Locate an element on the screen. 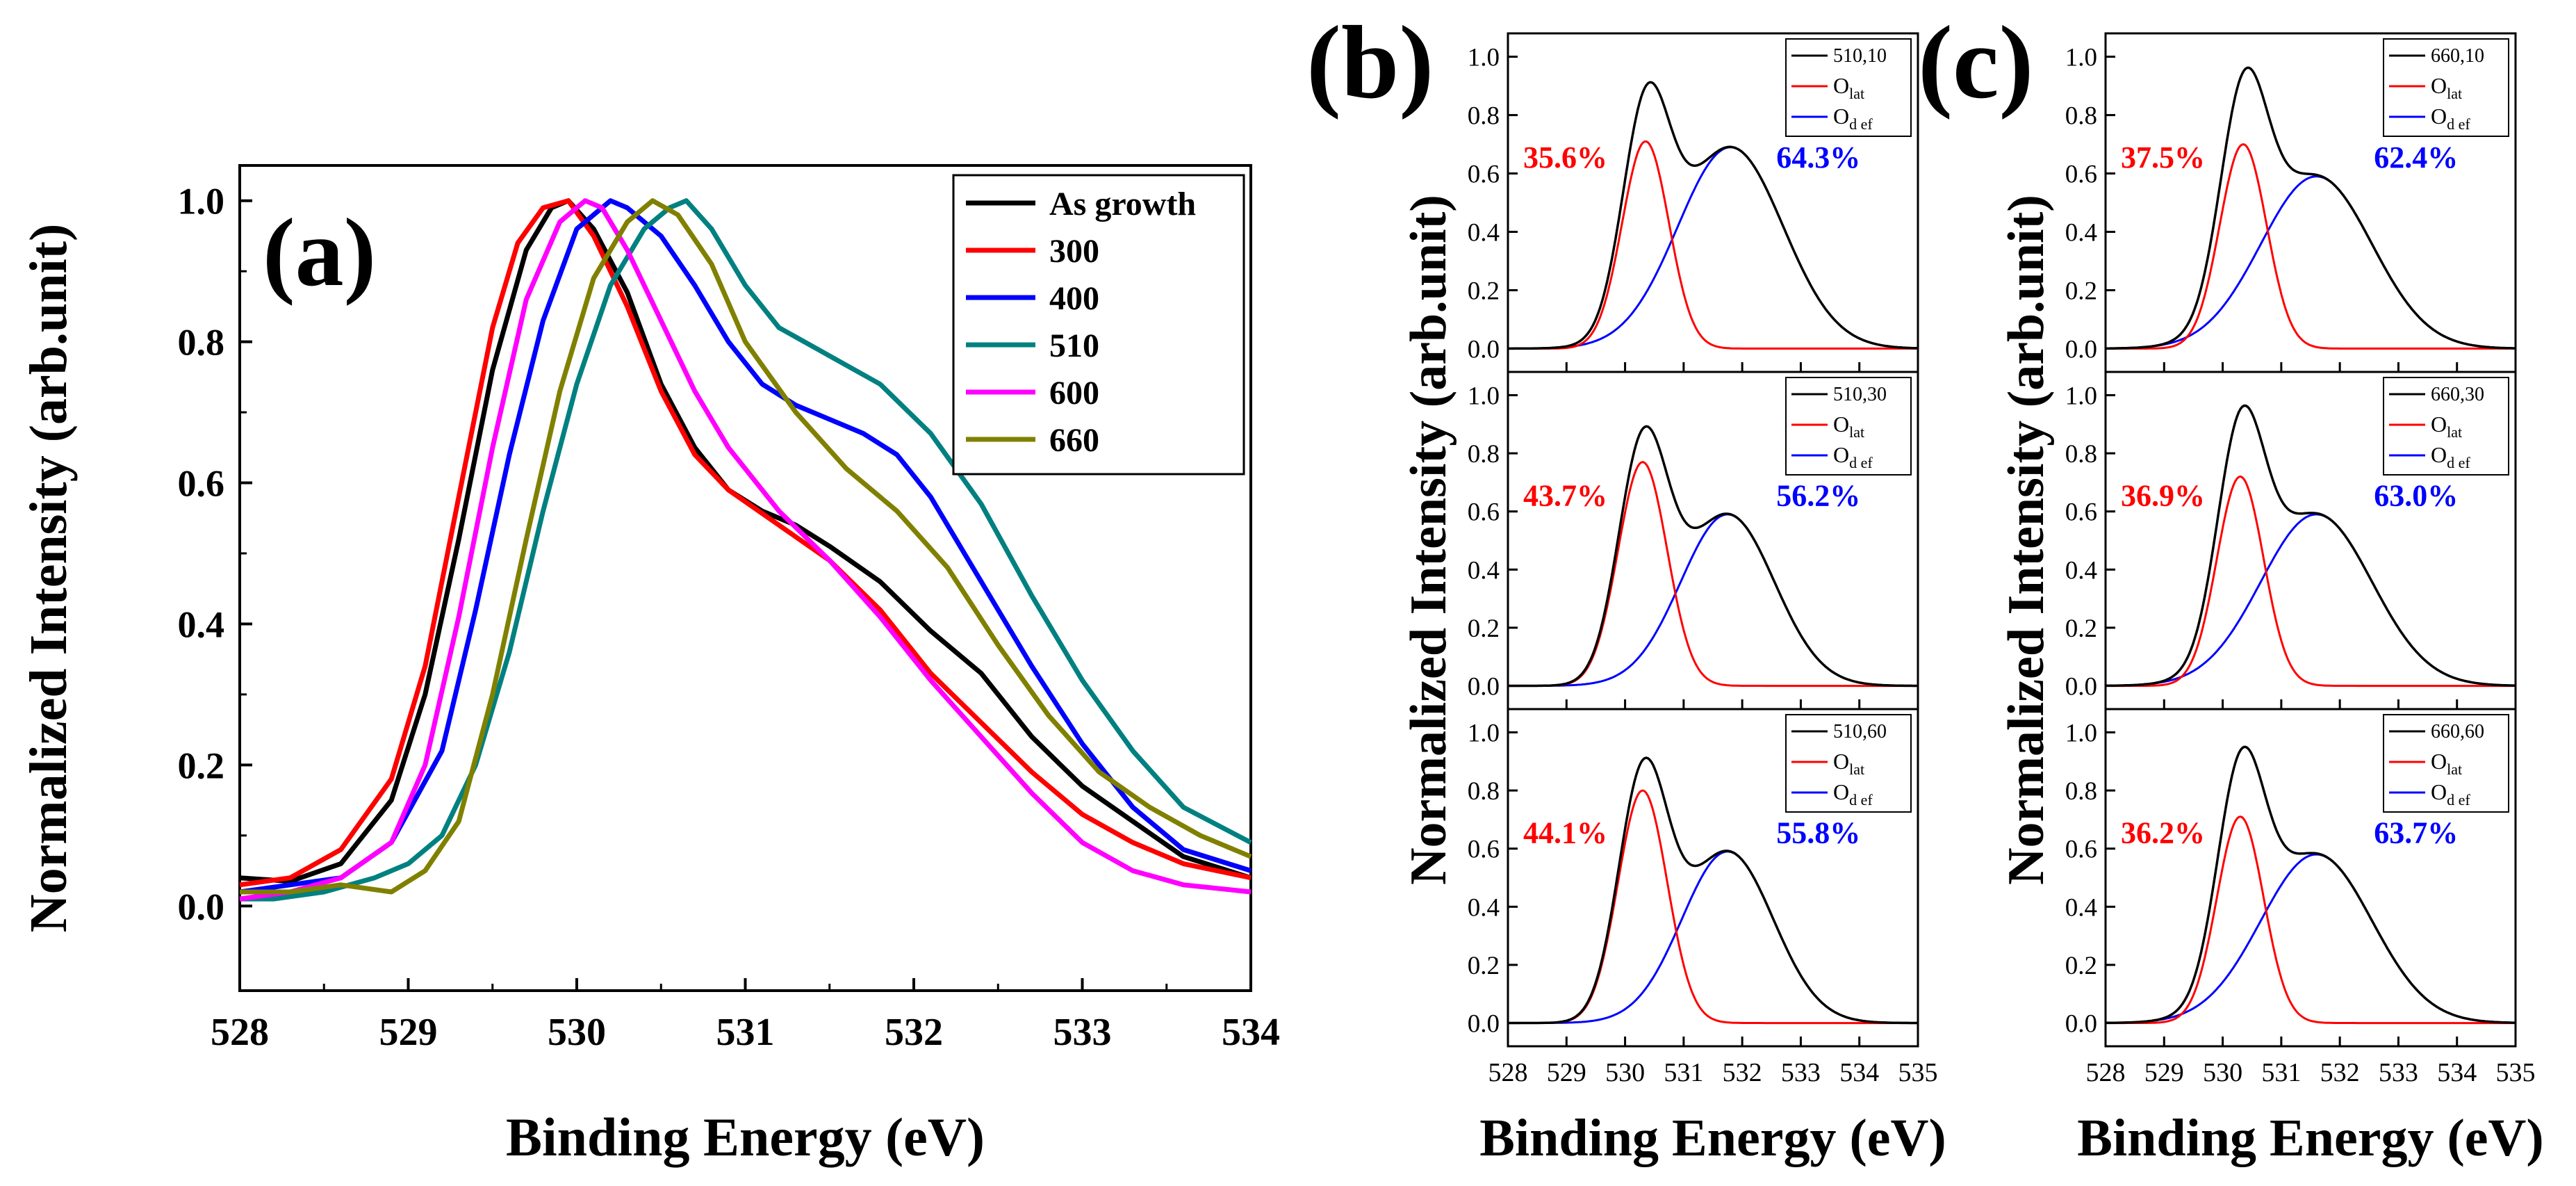  legend-total-label: 510,60 is located at coordinates (1860, 732).